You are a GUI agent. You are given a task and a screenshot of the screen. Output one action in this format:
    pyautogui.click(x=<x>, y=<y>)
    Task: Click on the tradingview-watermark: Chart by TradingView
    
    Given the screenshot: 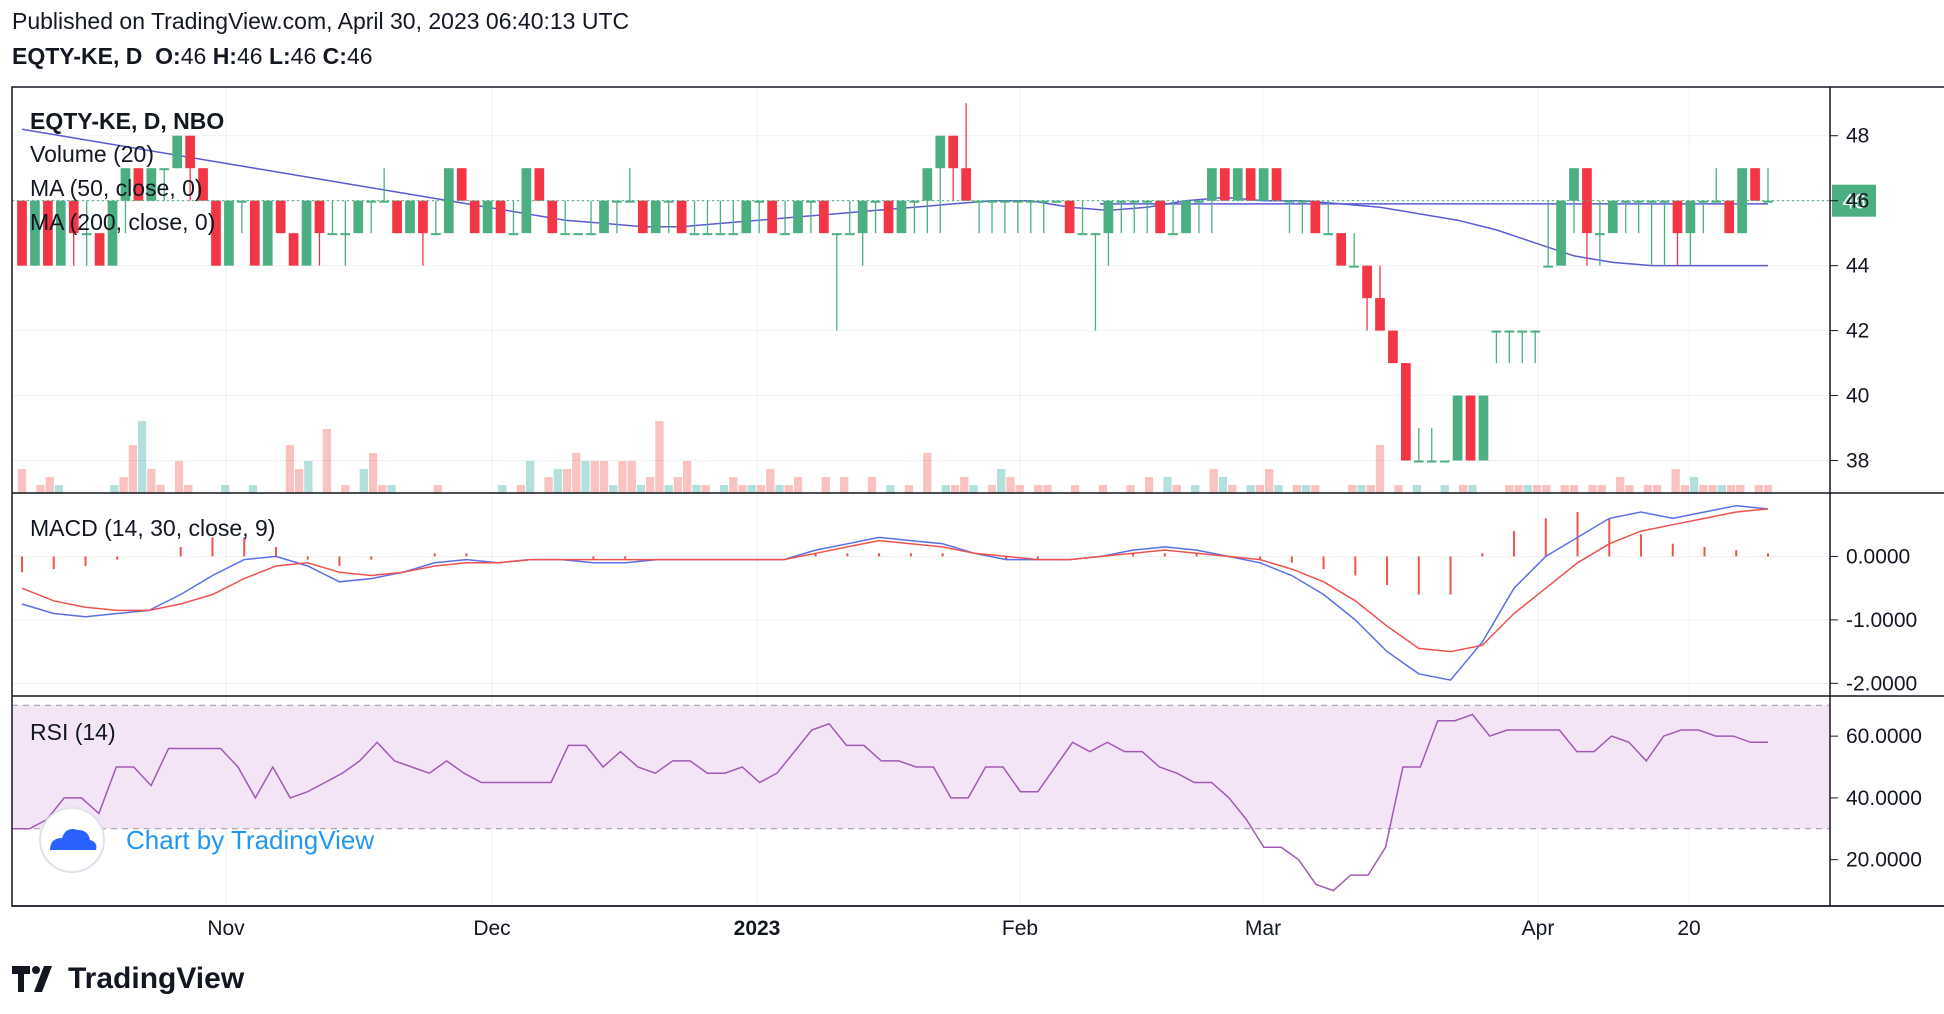 What is the action you would take?
    pyautogui.click(x=206, y=840)
    